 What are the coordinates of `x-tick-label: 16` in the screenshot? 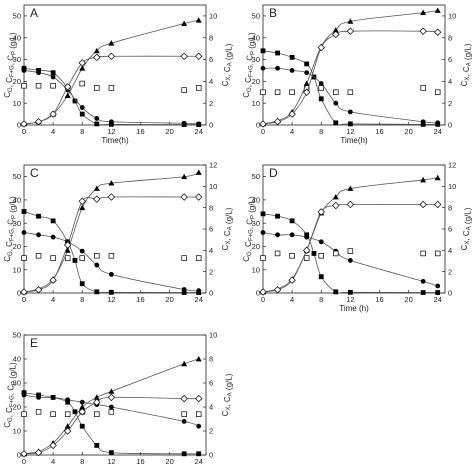 It's located at (379, 131).